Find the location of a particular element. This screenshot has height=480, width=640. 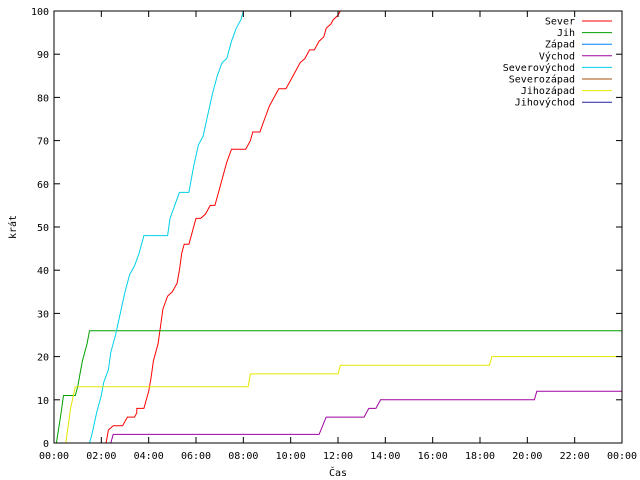

y-tick-label: 50 is located at coordinates (43, 228).